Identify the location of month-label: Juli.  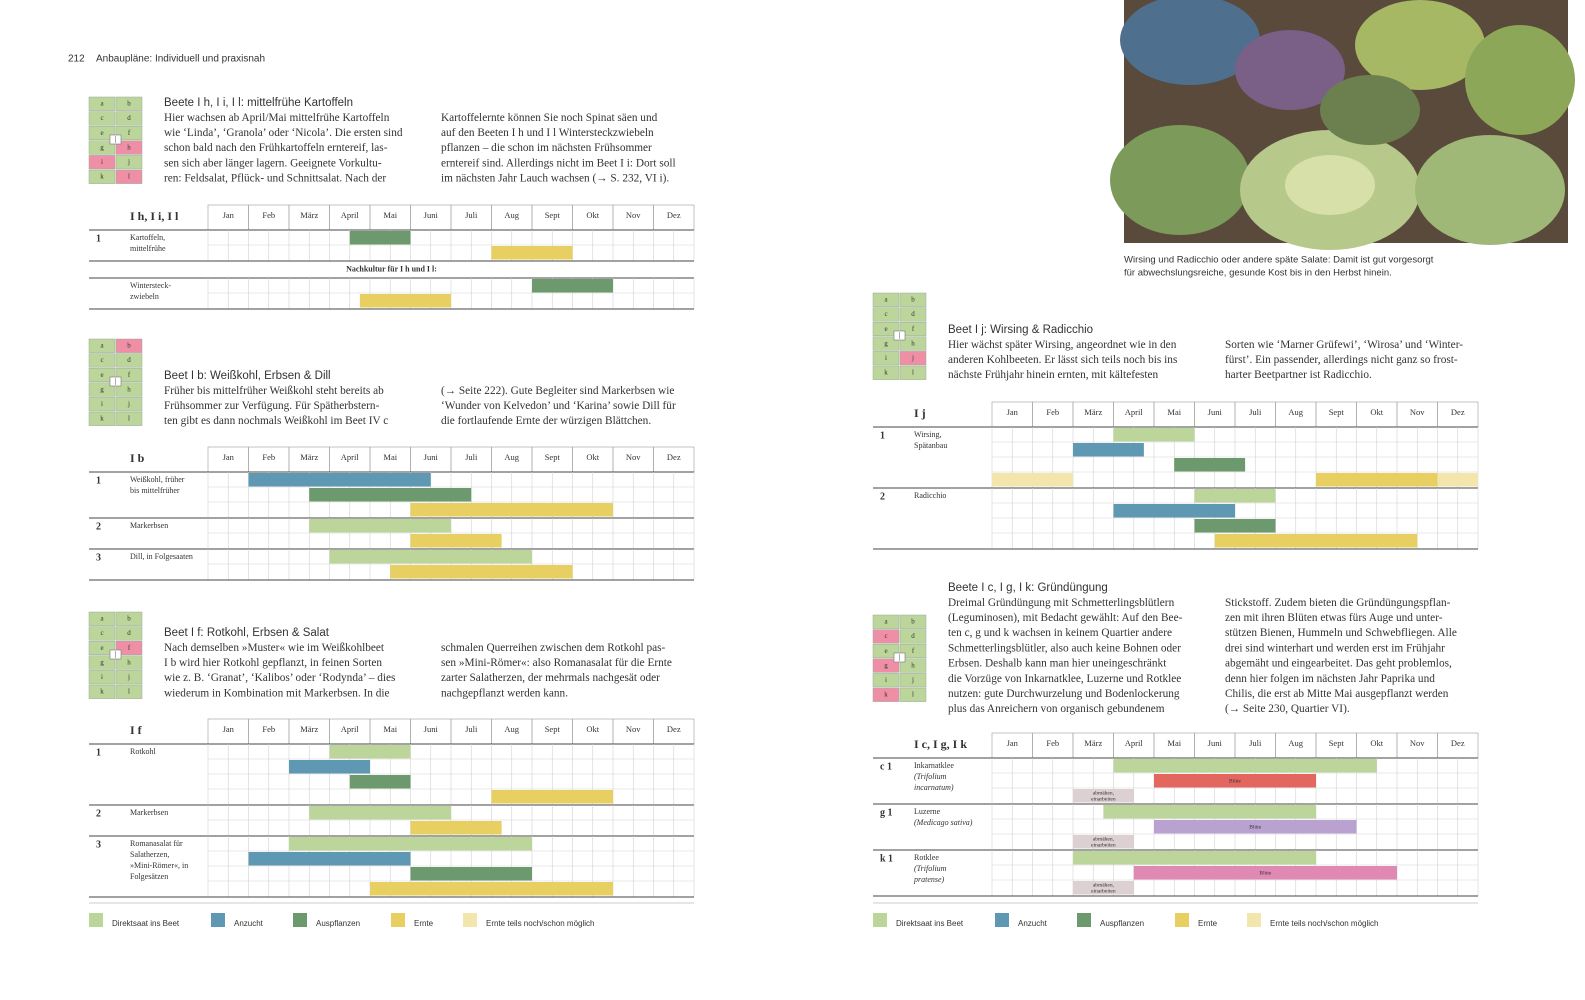
(1255, 743).